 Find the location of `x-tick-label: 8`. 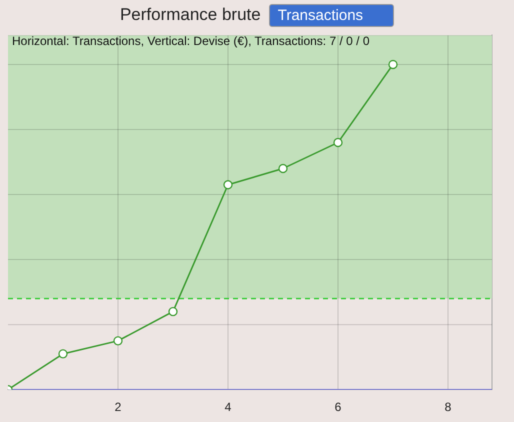

x-tick-label: 8 is located at coordinates (448, 407).